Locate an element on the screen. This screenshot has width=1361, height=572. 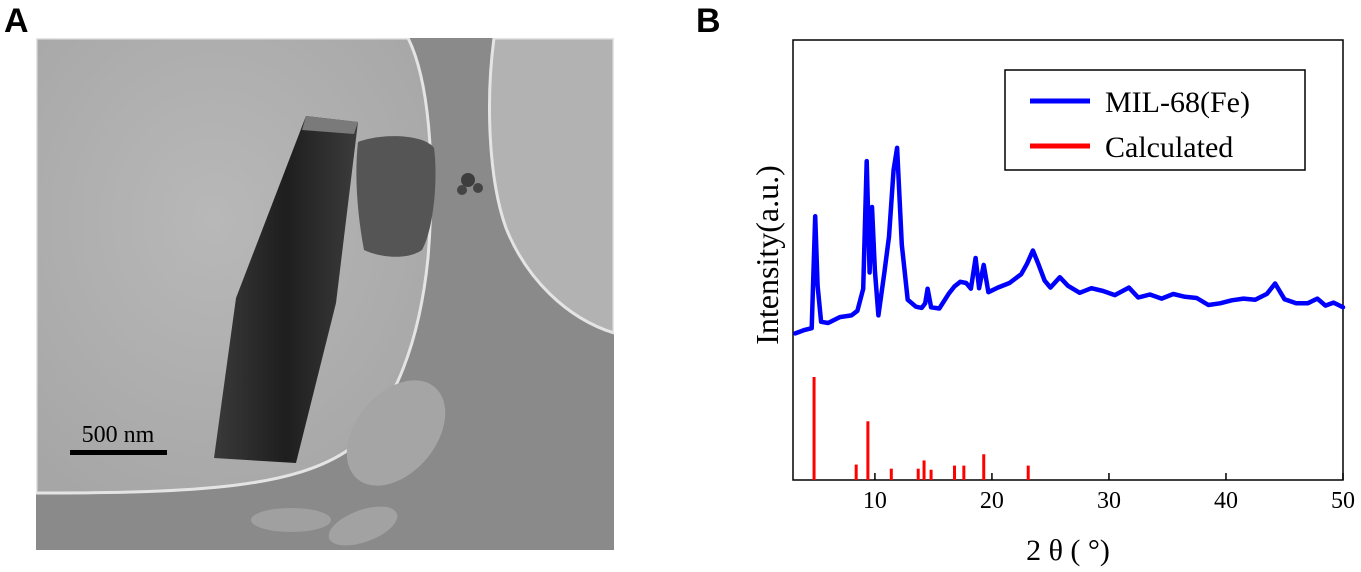
panel-label-a: A is located at coordinates (16, 21).